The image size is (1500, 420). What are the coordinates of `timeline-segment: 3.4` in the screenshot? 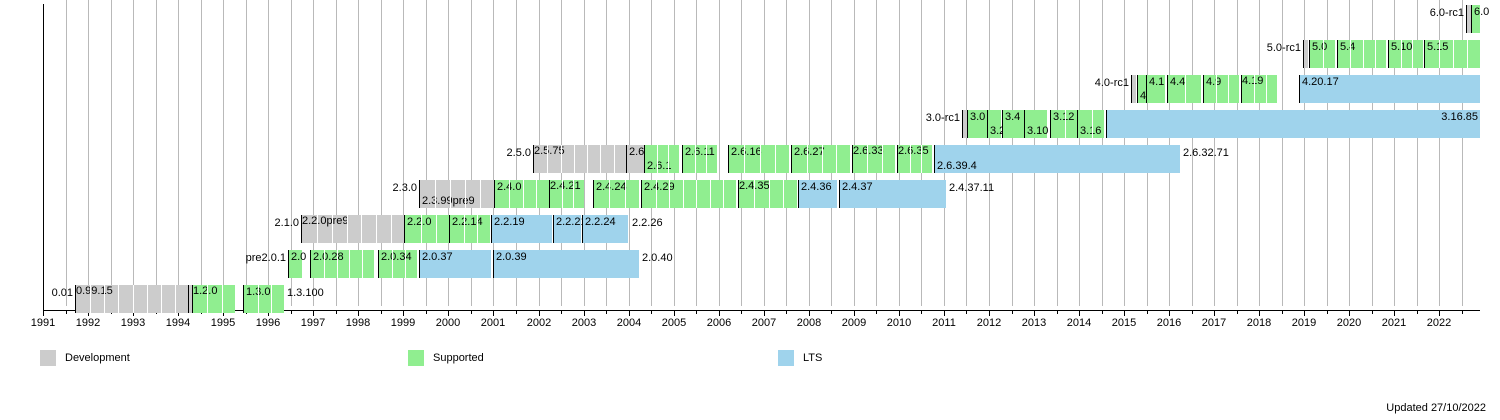 It's located at (1013, 124).